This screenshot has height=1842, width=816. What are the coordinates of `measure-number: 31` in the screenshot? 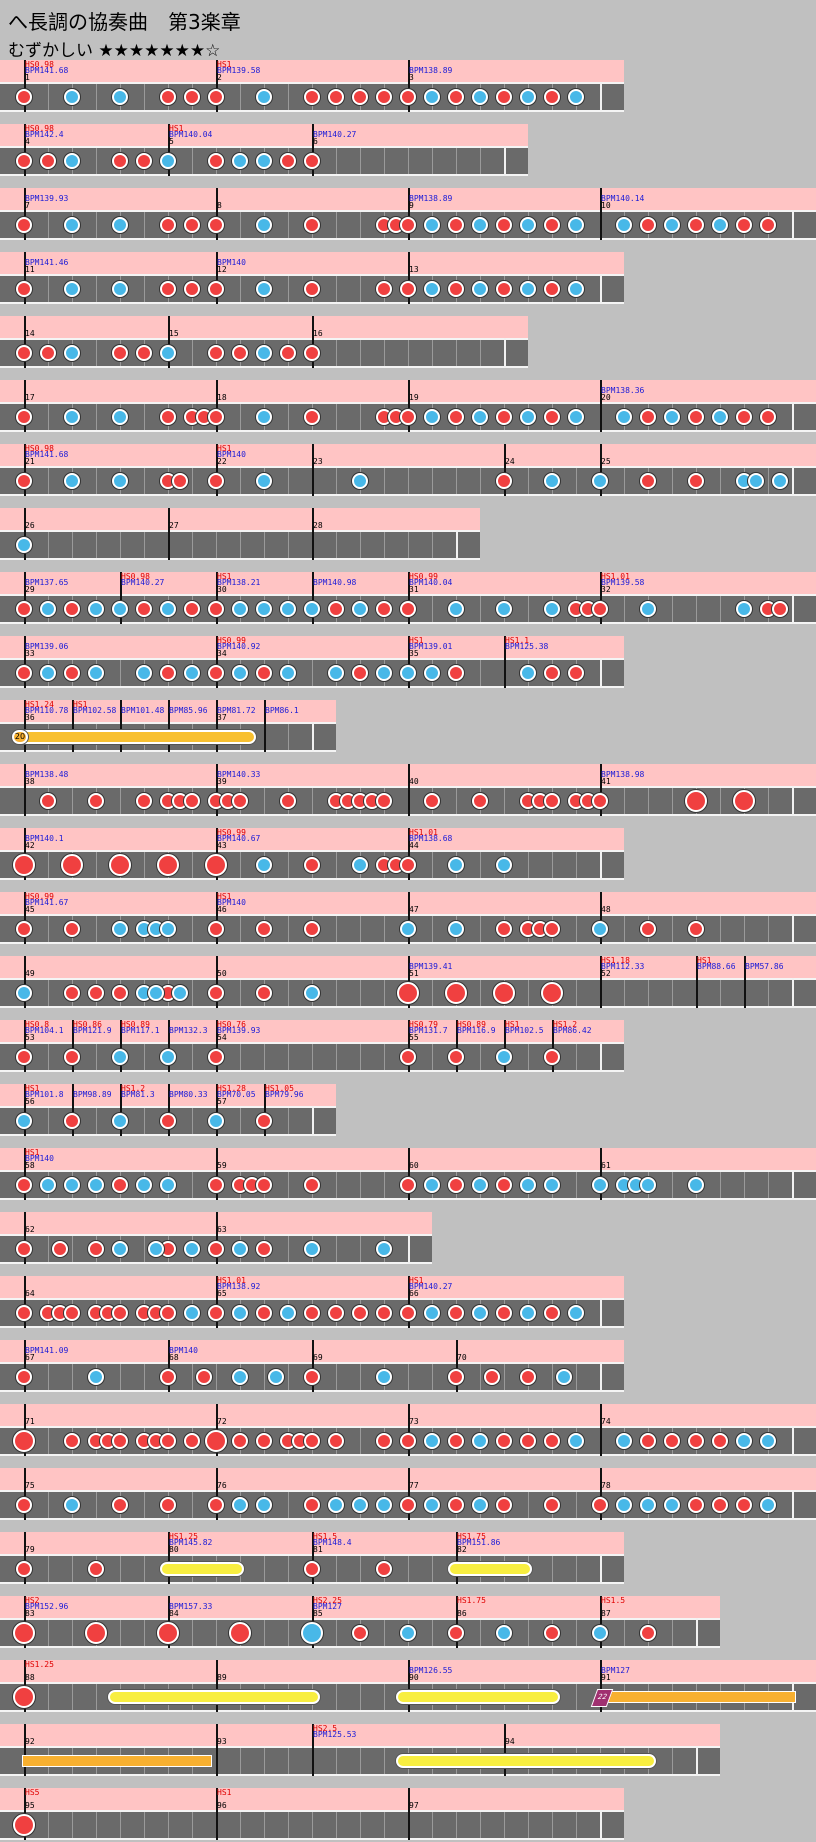 It's located at (414, 589).